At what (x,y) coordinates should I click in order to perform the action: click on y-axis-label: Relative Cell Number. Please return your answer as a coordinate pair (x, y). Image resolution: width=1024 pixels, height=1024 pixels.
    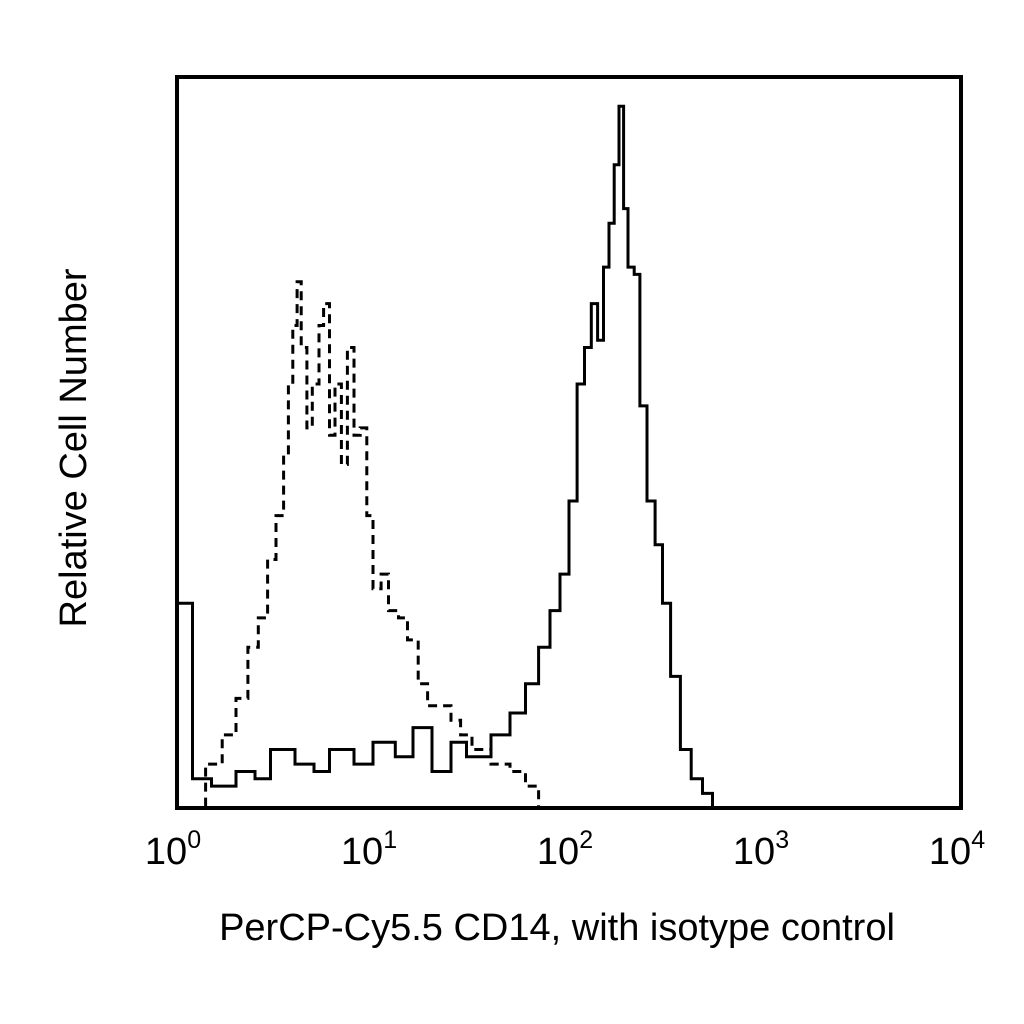
    Looking at the image, I should click on (74, 447).